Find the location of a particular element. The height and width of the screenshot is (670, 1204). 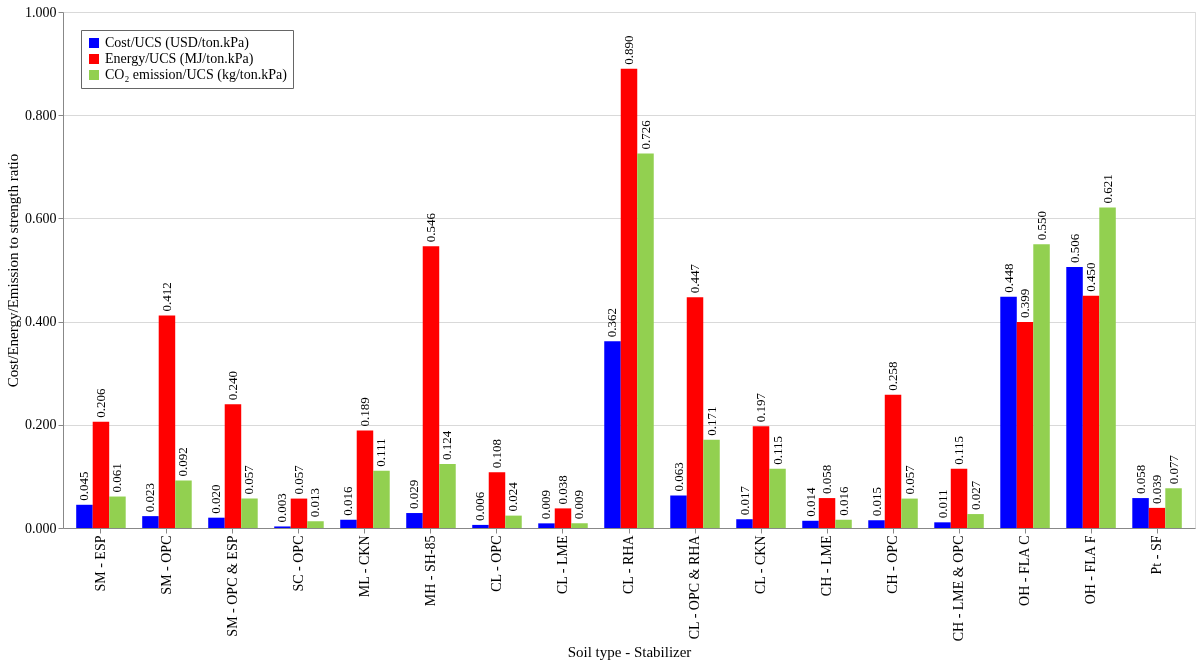

x-tick-label: SC - OPC is located at coordinates (298, 563).